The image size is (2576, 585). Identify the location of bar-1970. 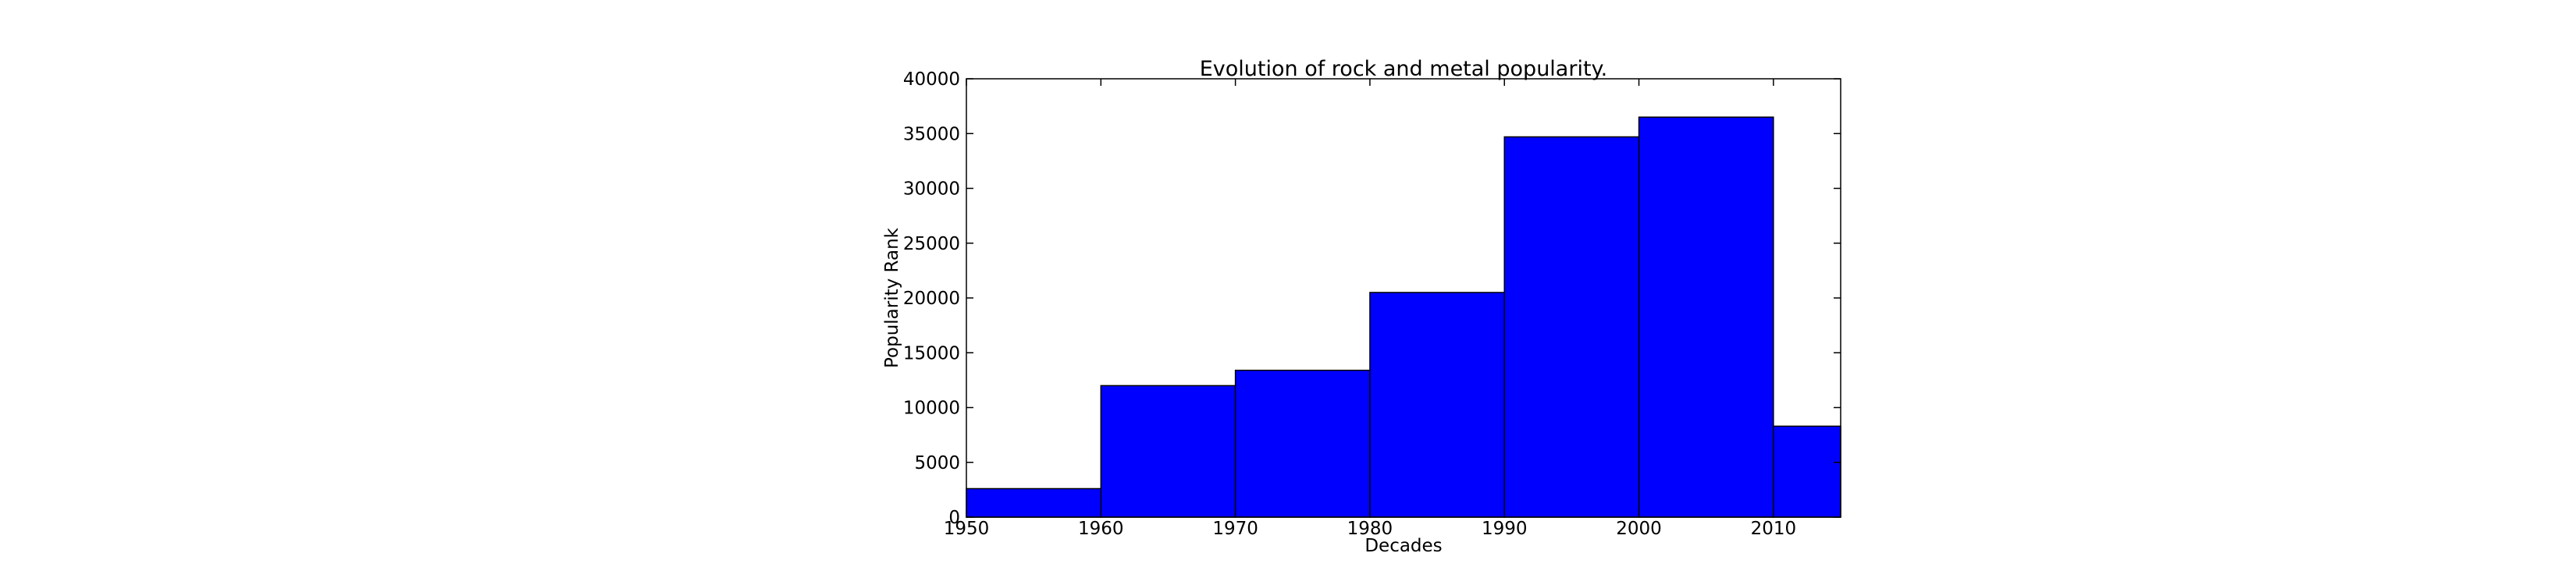
(1302, 444).